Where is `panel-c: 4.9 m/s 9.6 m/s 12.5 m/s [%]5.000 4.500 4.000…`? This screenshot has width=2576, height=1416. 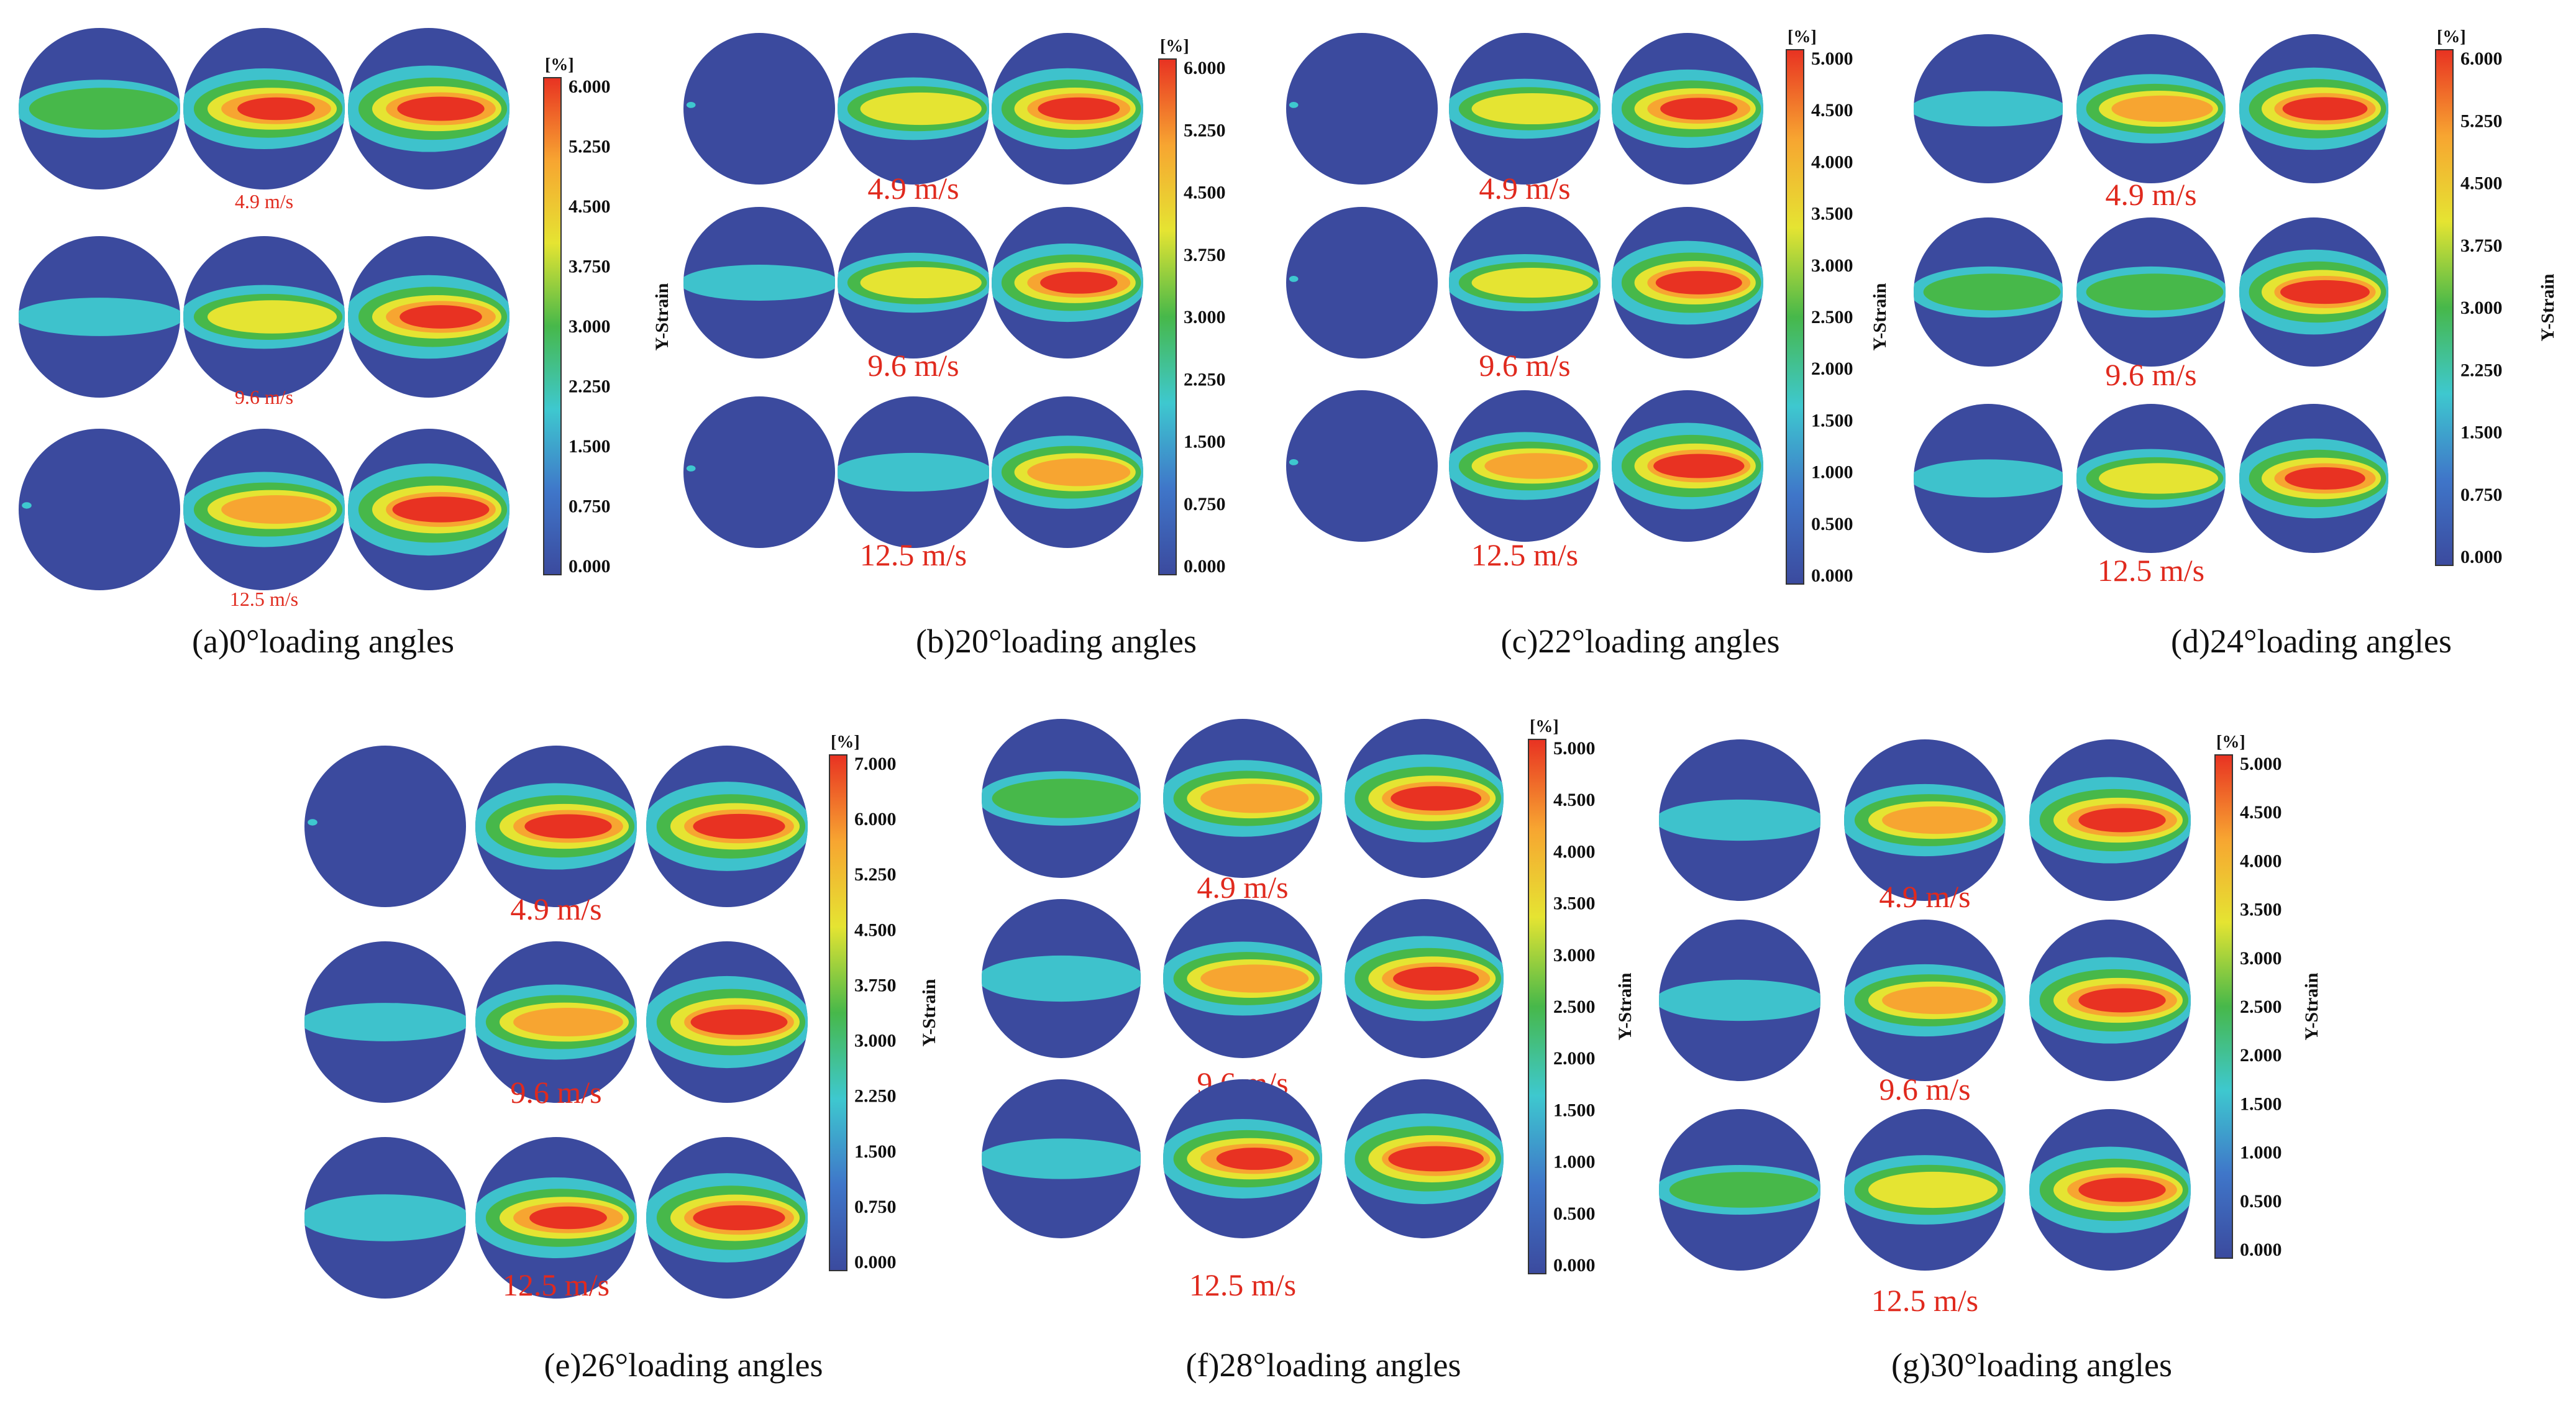
panel-c: 4.9 m/s 9.6 m/s 12.5 m/s [%]5.000 4.500 4.000… is located at coordinates (1588, 343).